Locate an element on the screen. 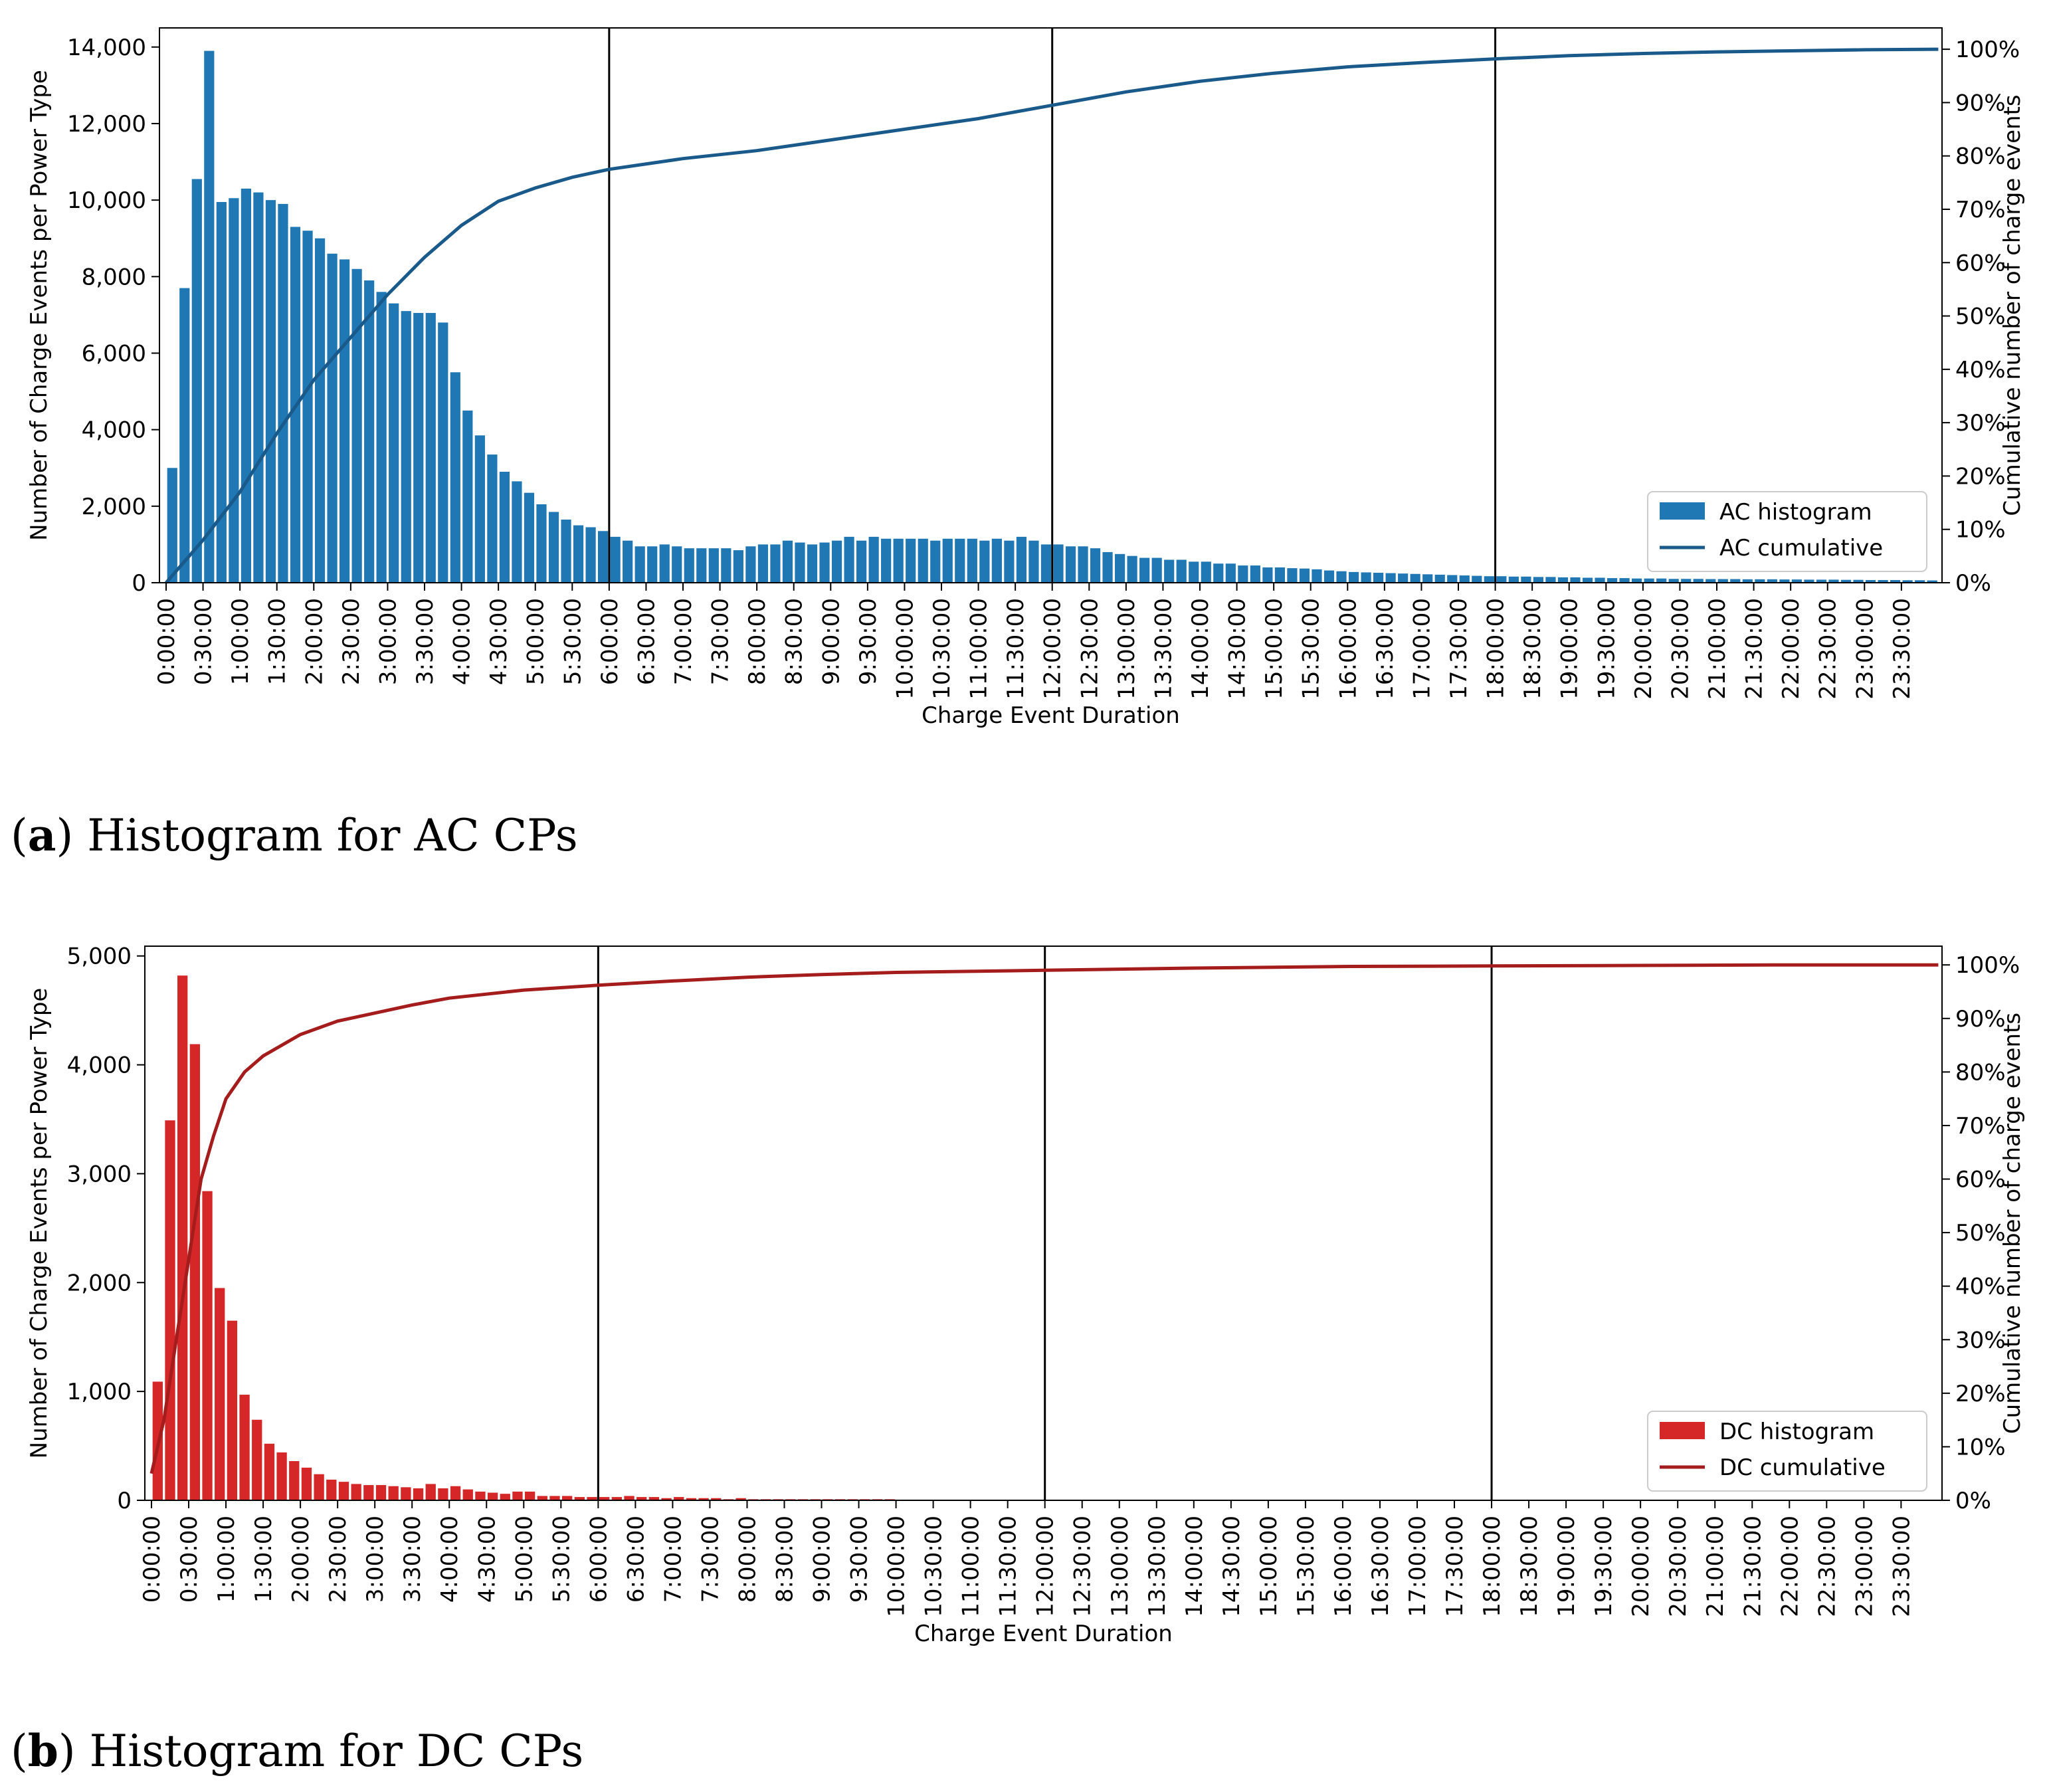 The height and width of the screenshot is (1792, 2047). dc-y-tick-label: 4,000 is located at coordinates (99, 1065).